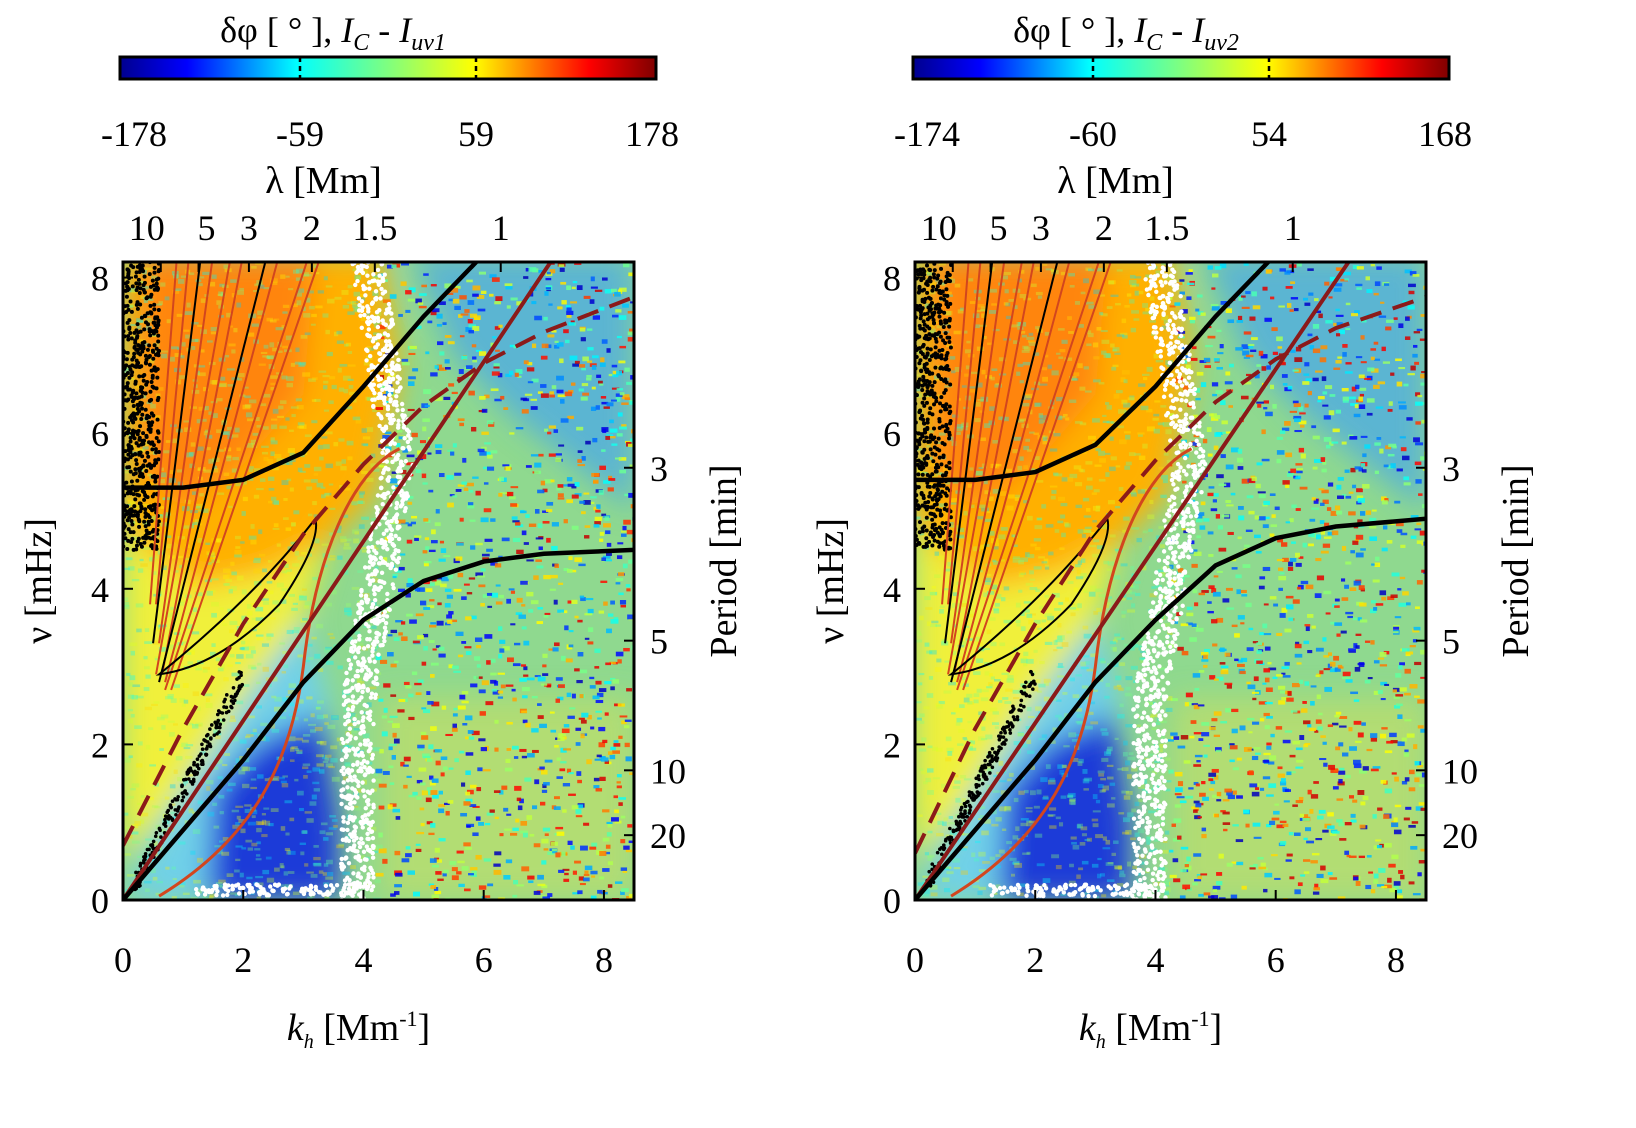  Describe the element at coordinates (408, 1018) in the screenshot. I see `x-axis-label-part: -1` at that location.